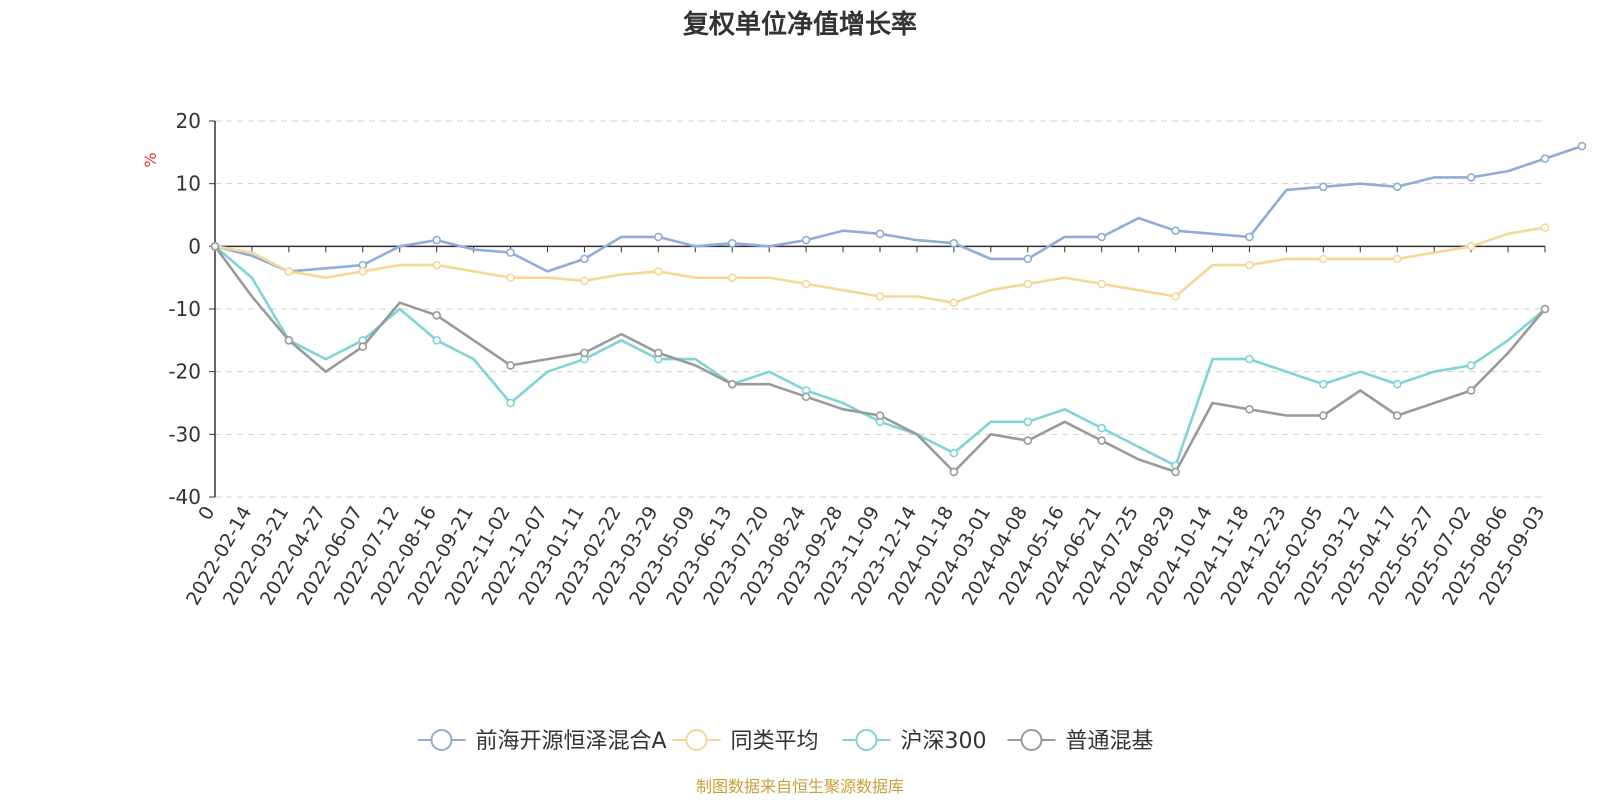 The image size is (1600, 800). What do you see at coordinates (800, 24) in the screenshot?
I see `chart-title: 复权单位净值增长率` at bounding box center [800, 24].